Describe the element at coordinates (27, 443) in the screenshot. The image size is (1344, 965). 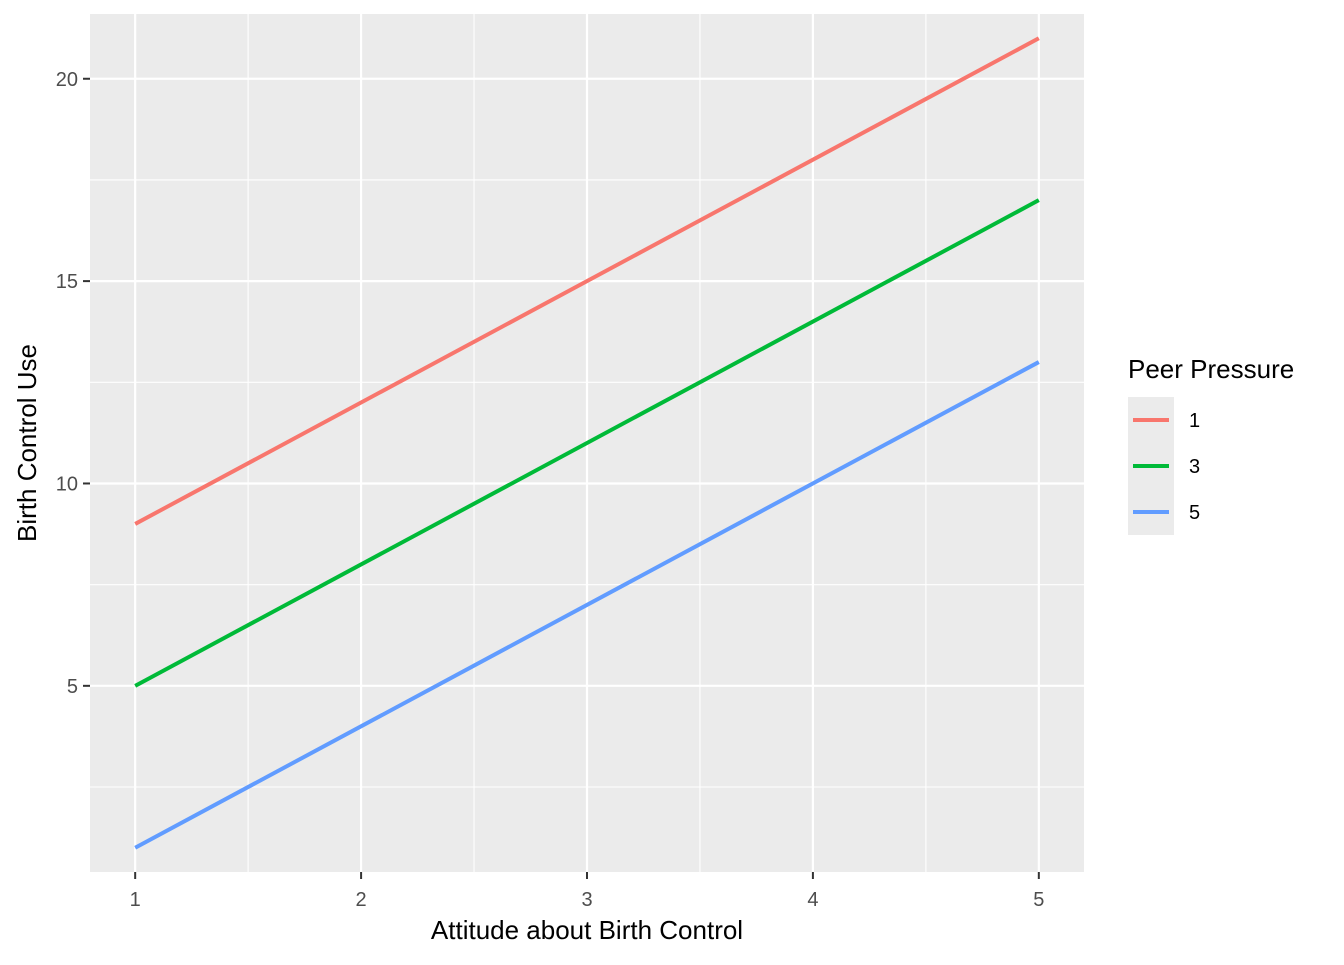
I see `y-axis-title: Birth Control Use` at that location.